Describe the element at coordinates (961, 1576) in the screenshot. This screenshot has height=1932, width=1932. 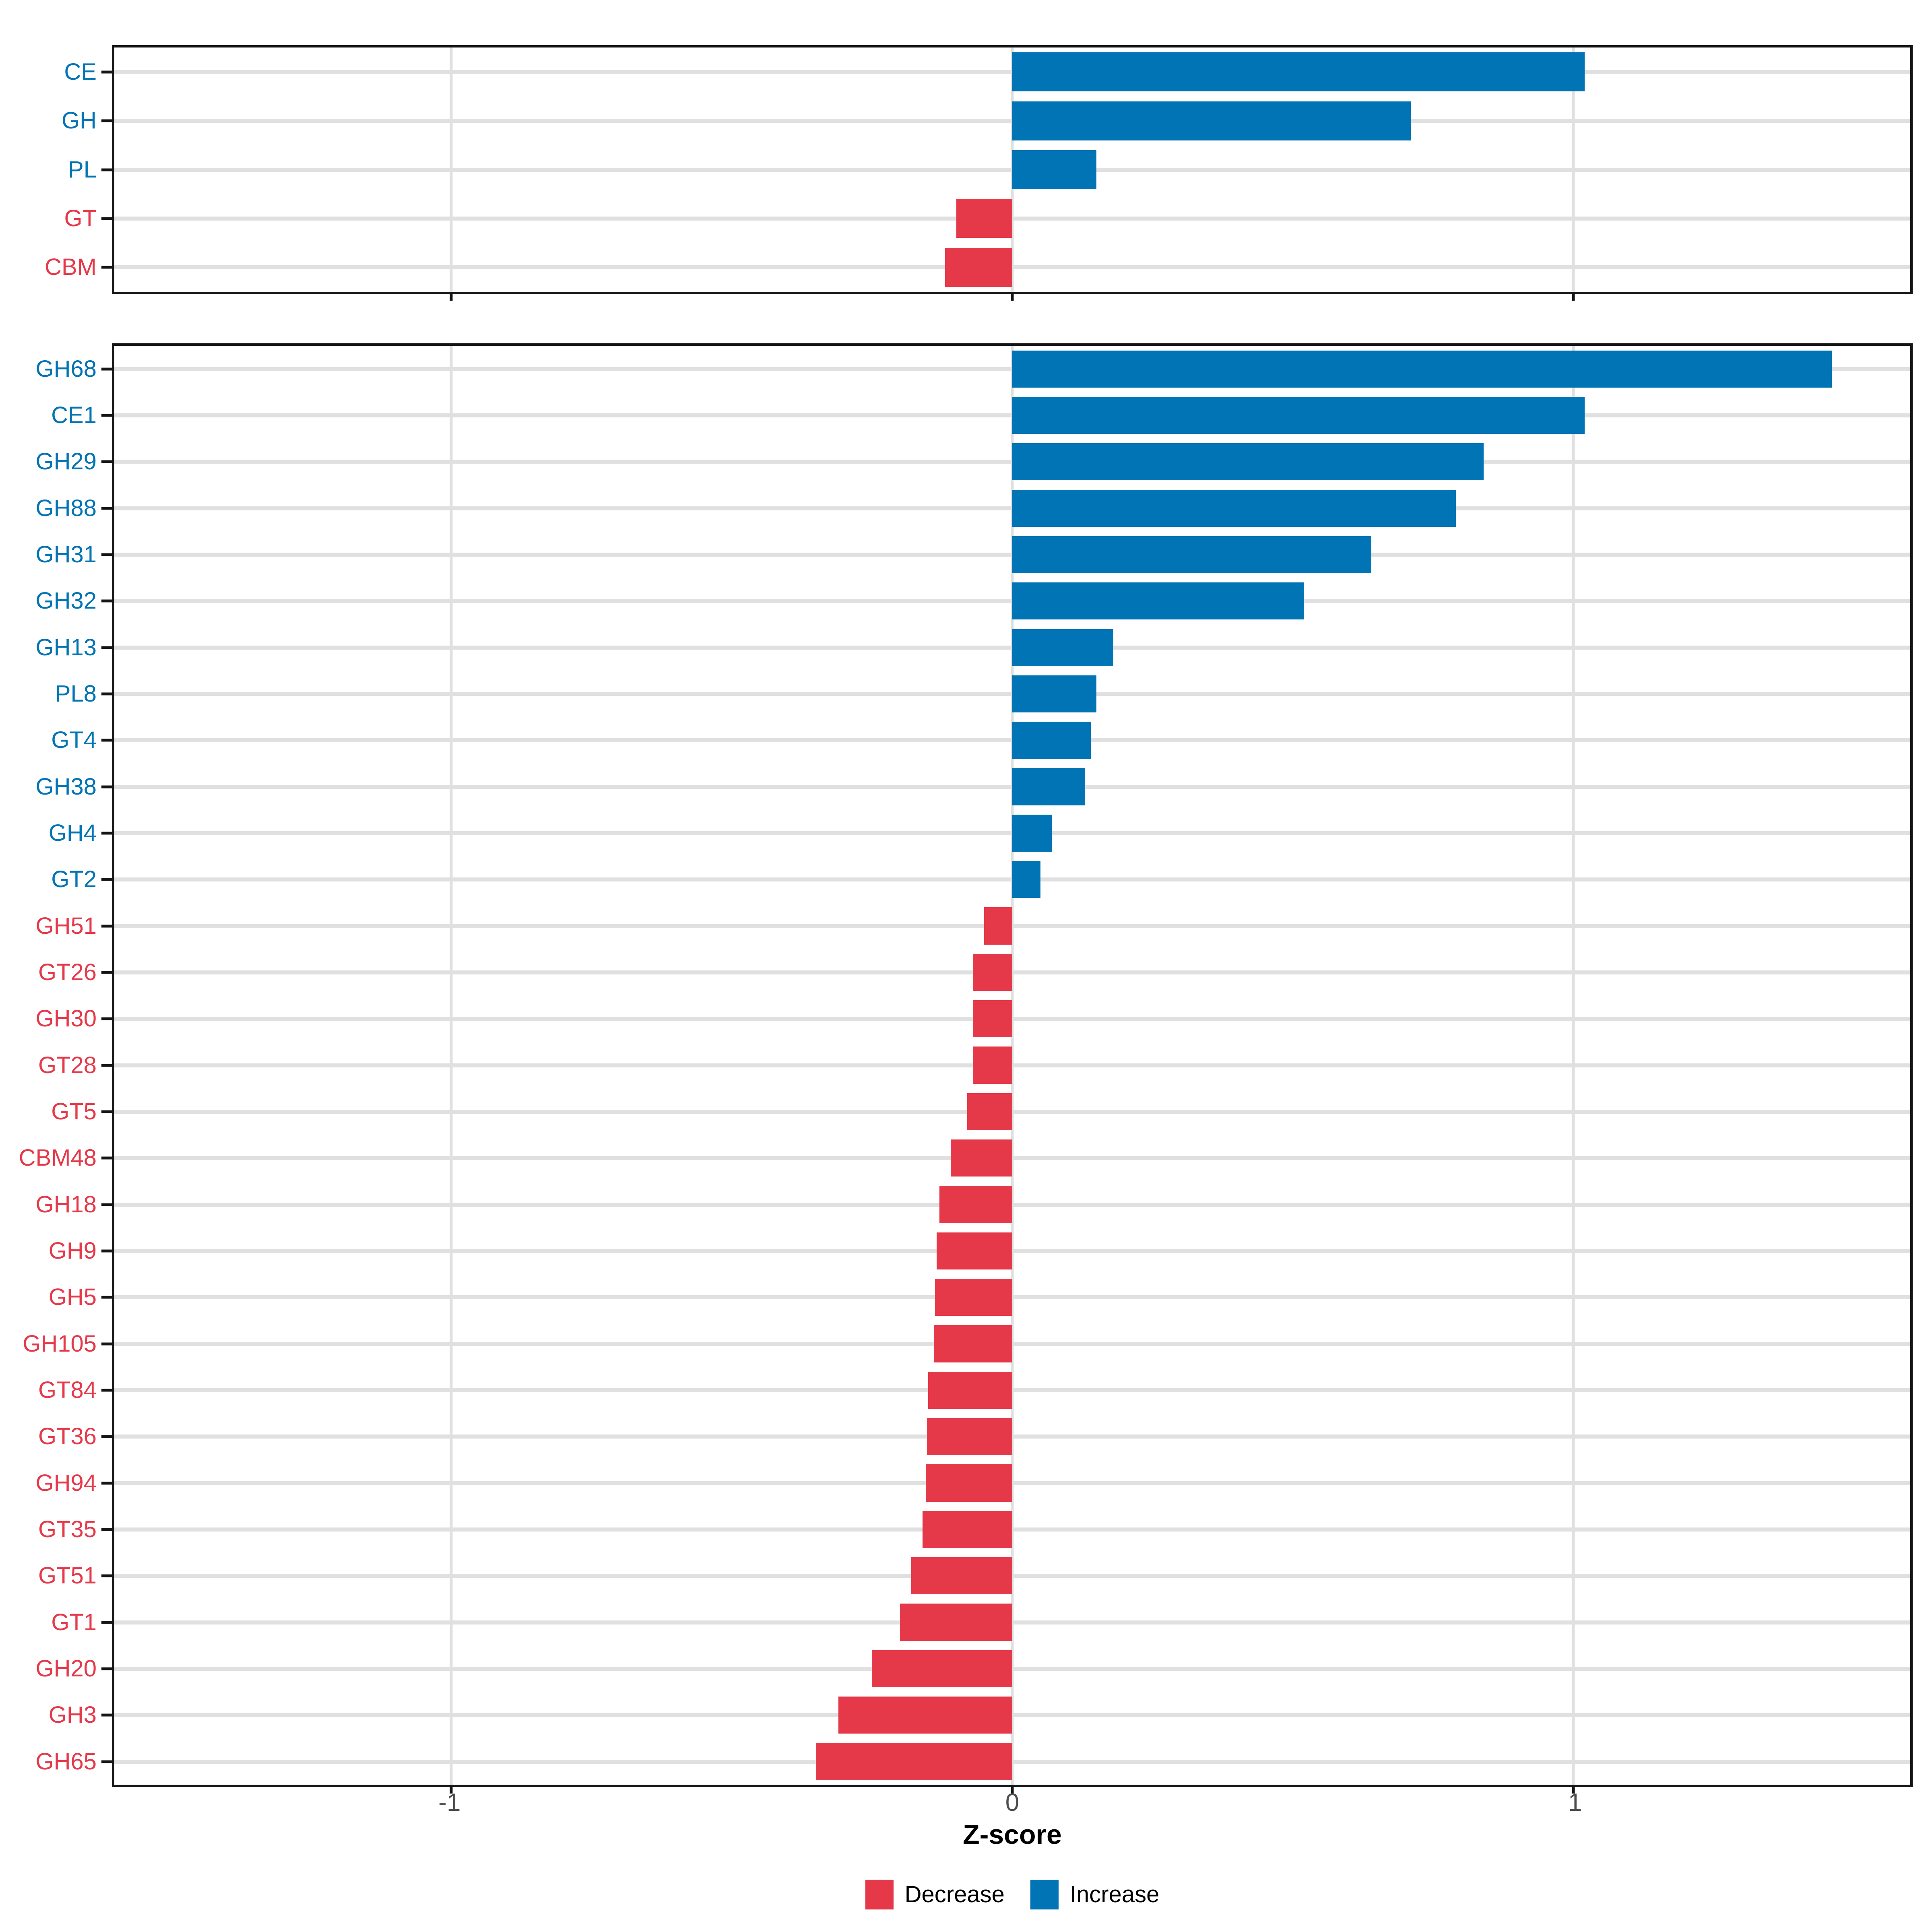
I see `bar-GT51` at that location.